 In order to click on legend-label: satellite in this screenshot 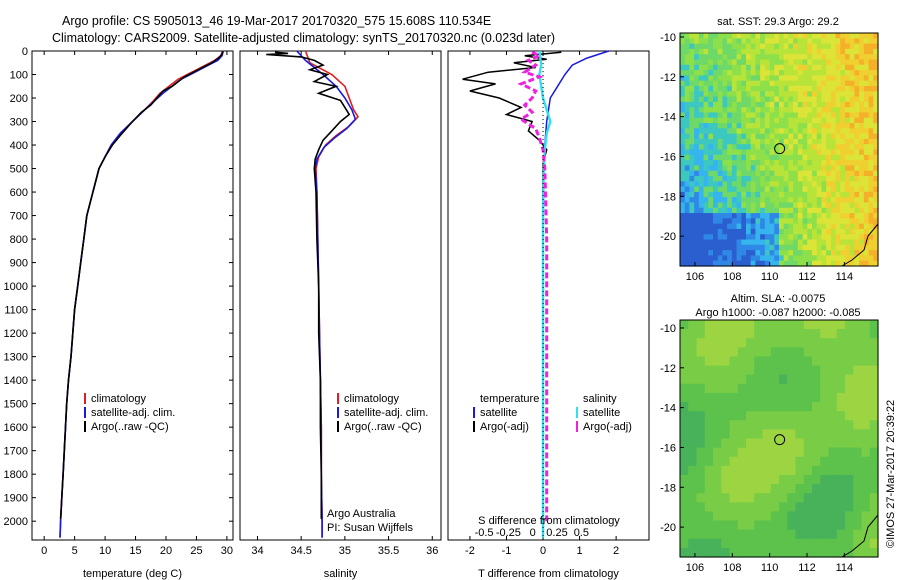, I will do `click(601, 413)`.